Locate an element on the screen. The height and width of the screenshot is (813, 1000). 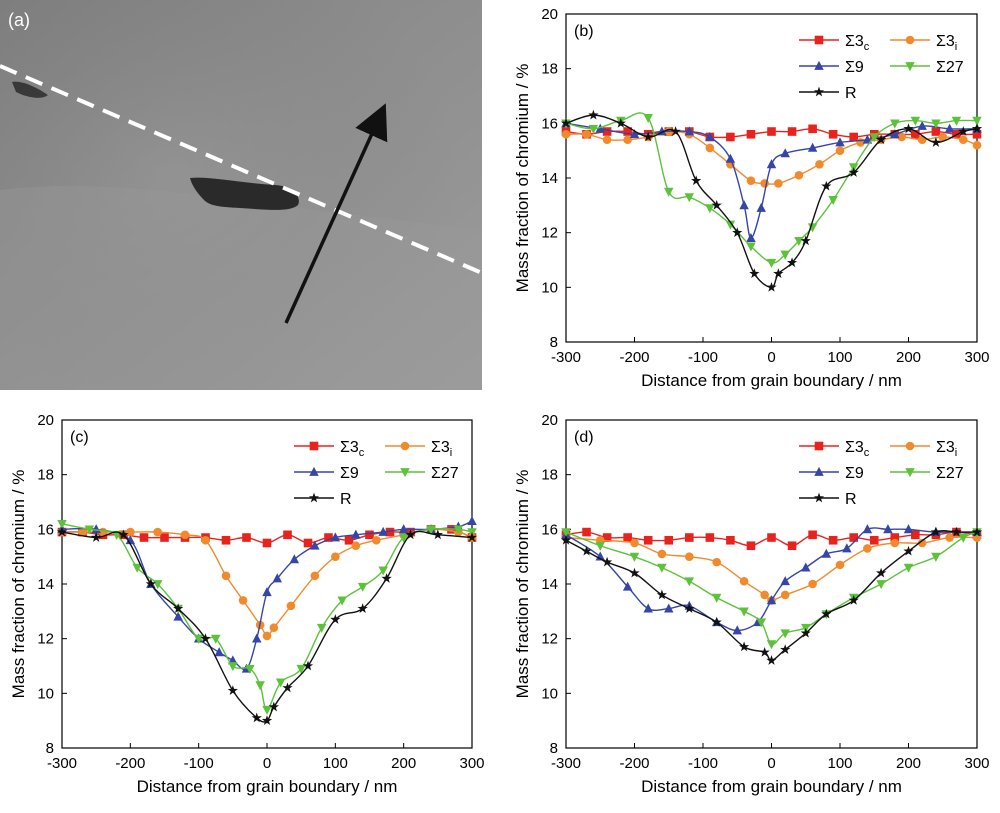
legend-marker-S3c is located at coordinates (314, 446).